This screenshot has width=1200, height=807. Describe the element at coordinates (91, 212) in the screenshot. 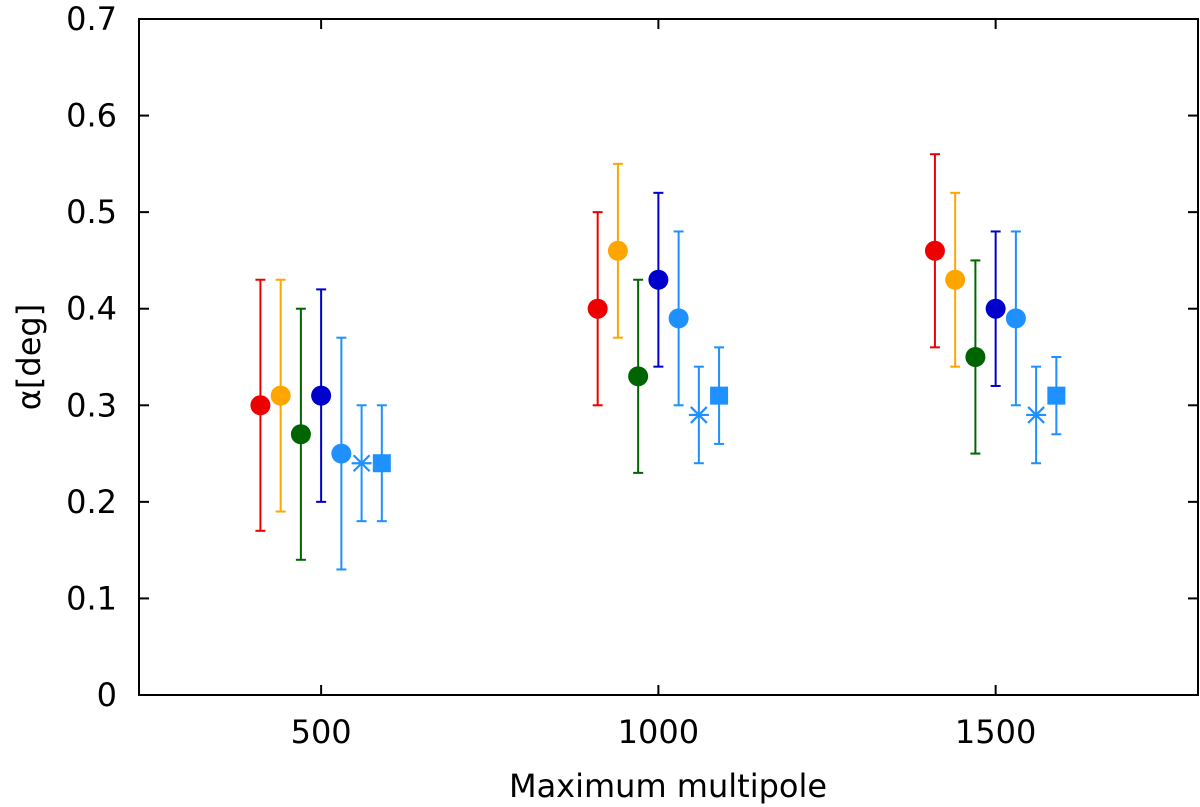

I see `y-tick-label: 0.5` at that location.